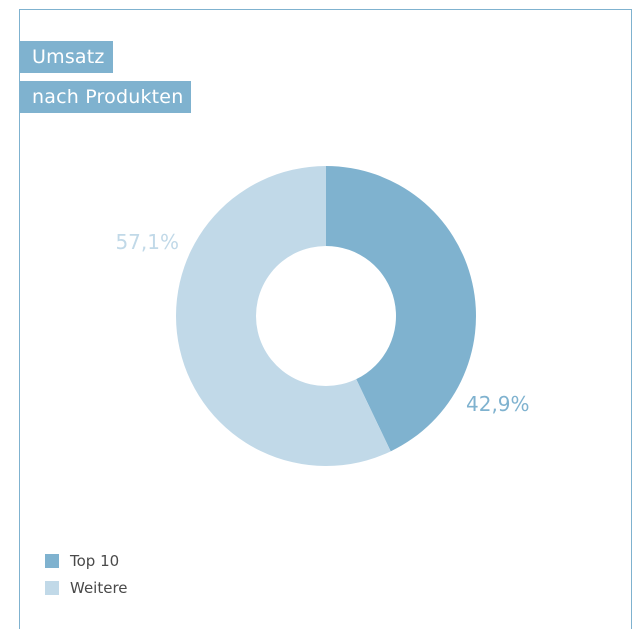 This screenshot has width=636, height=629. I want to click on chart-legend: Top 10 Weitere, so click(86, 574).